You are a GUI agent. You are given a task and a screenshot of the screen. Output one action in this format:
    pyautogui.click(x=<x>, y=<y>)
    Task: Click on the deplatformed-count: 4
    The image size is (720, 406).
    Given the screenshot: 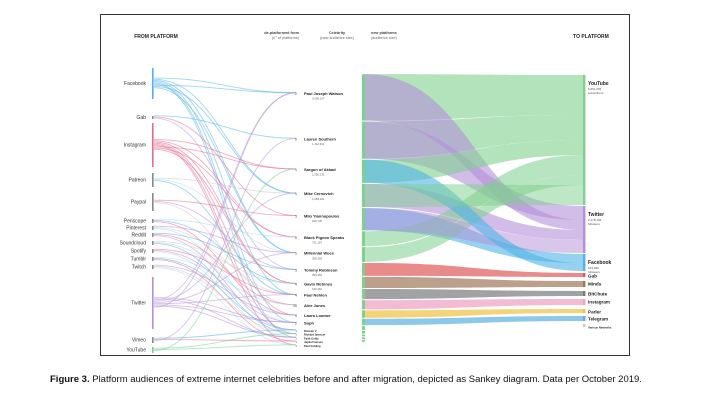 What is the action you would take?
    pyautogui.click(x=296, y=296)
    